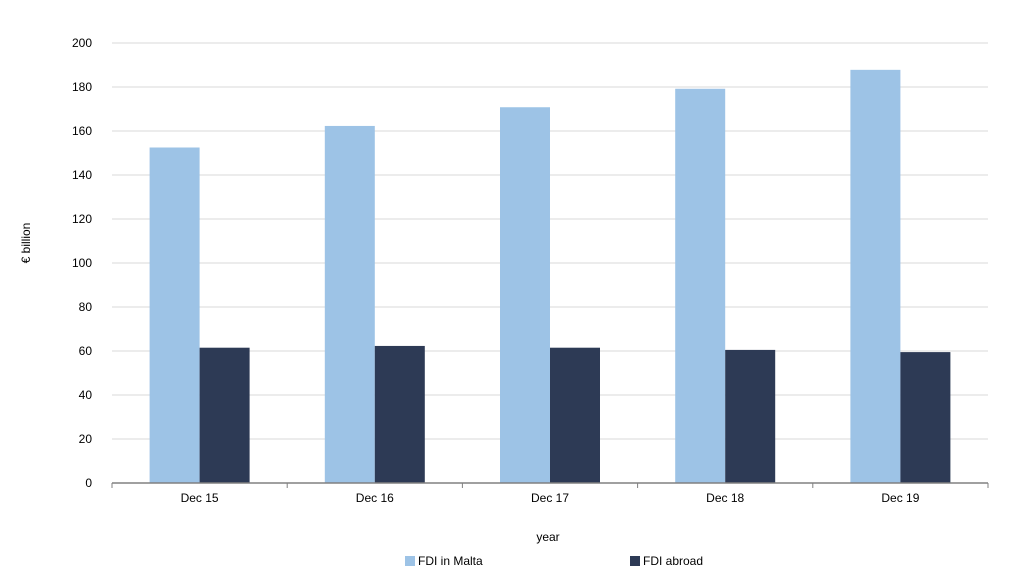 This screenshot has height=580, width=1024. What do you see at coordinates (86, 395) in the screenshot?
I see `y-tick-label: 40` at bounding box center [86, 395].